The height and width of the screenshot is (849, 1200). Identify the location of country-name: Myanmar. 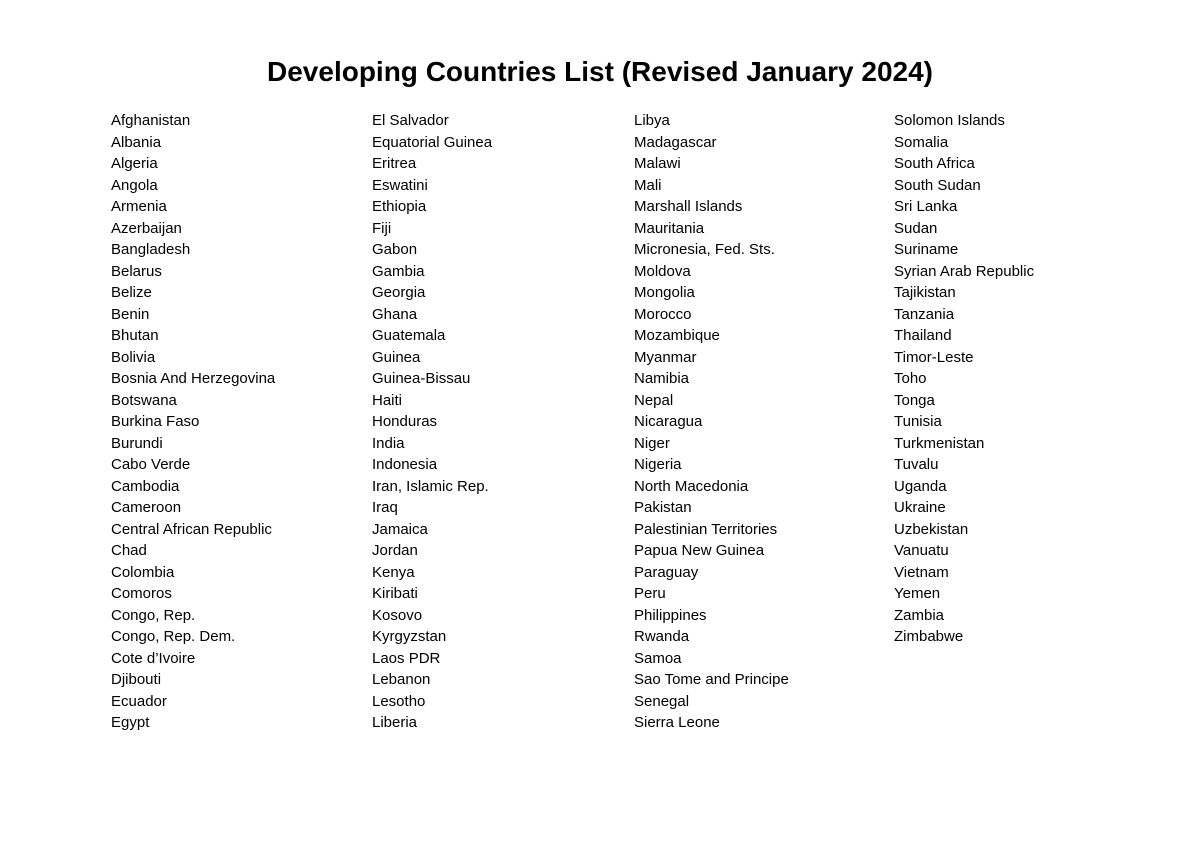
(665, 357).